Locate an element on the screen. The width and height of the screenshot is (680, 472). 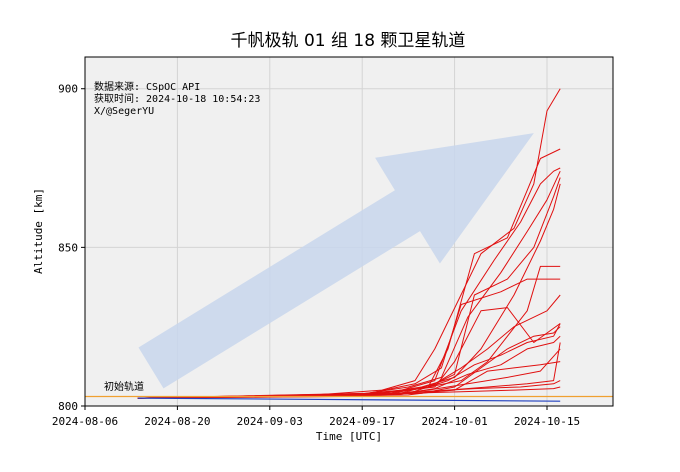
info-line: X/@SegerYU is located at coordinates (124, 111).